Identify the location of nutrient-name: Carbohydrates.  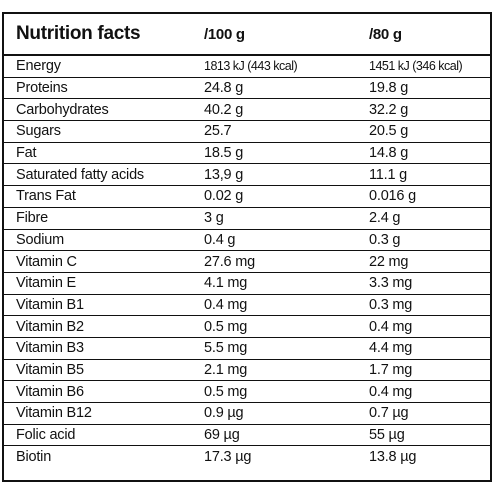
(103, 110).